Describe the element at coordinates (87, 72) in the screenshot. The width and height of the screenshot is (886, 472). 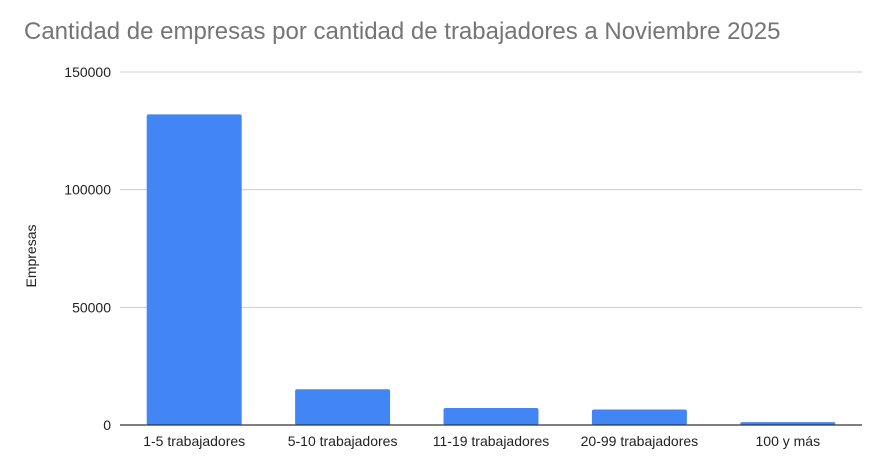
I see `y-tick-label: 150000` at that location.